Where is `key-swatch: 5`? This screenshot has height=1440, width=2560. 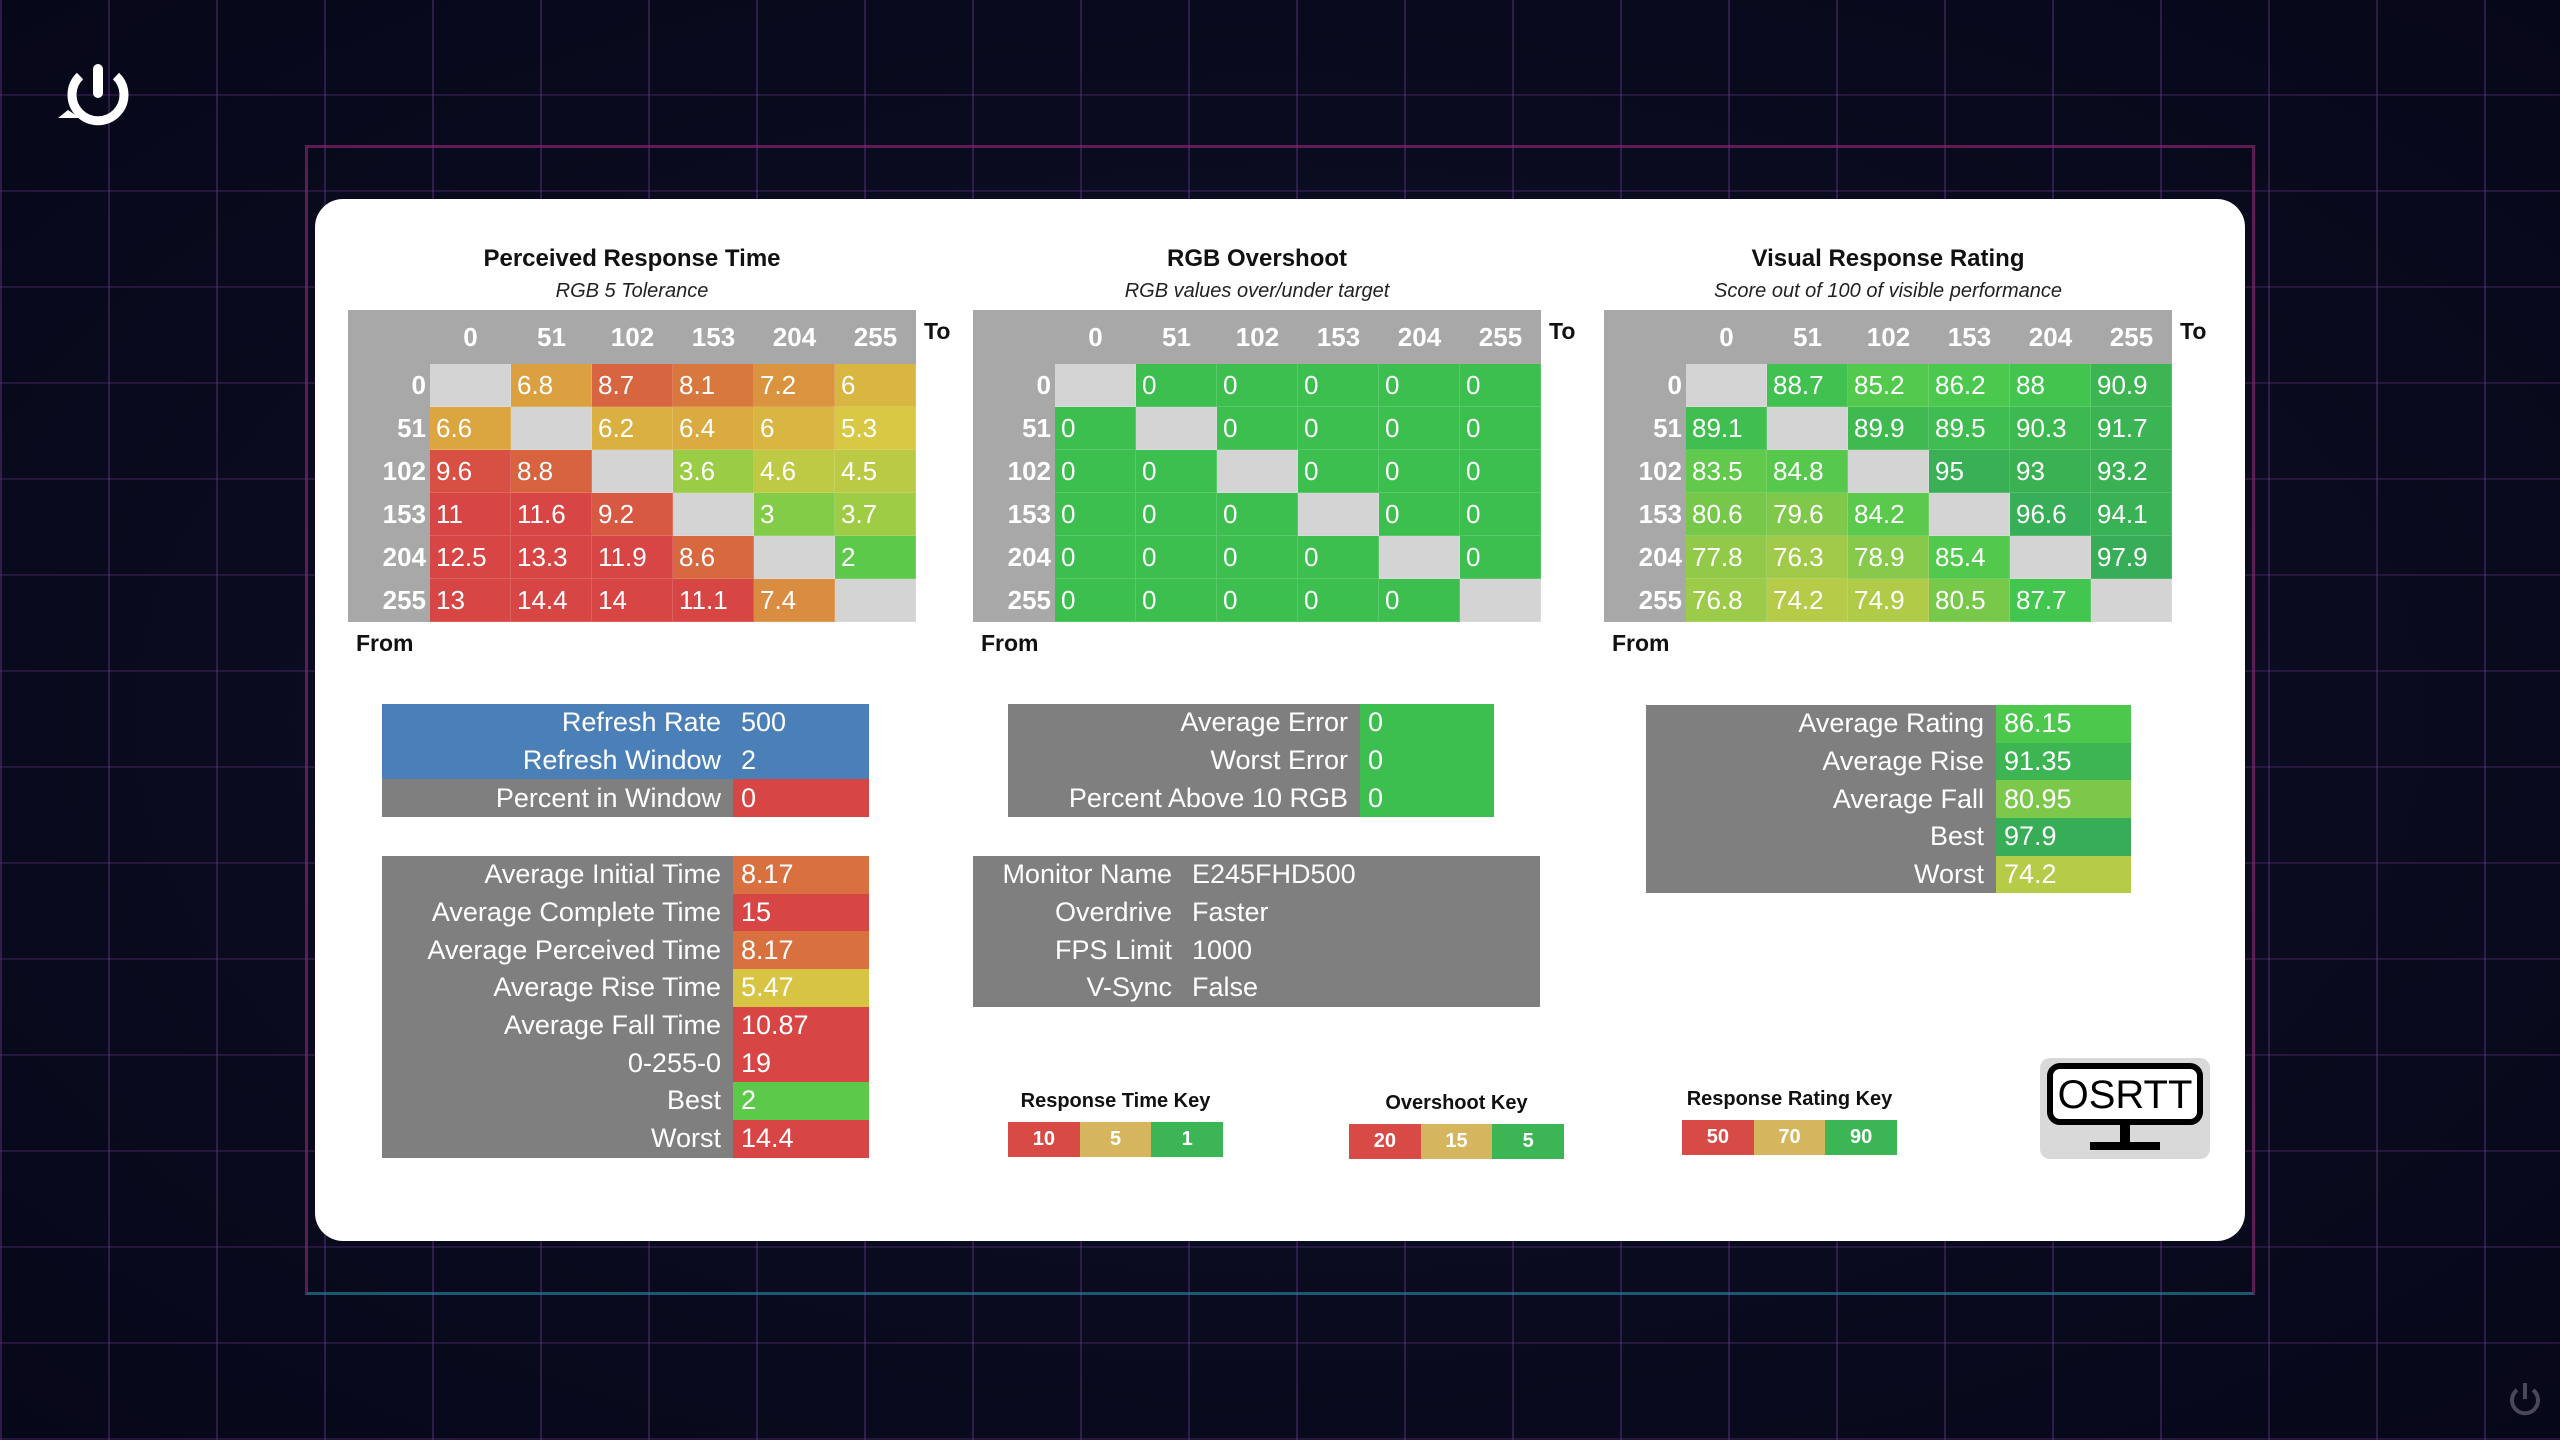 key-swatch: 5 is located at coordinates (1115, 1139).